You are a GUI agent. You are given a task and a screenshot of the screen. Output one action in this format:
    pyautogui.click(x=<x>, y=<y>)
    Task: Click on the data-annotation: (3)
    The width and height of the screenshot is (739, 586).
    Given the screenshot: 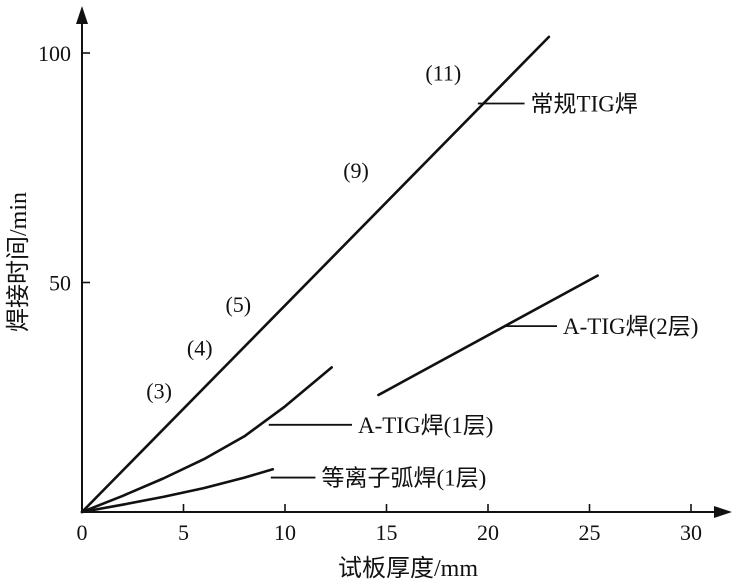 What is the action you would take?
    pyautogui.click(x=159, y=390)
    